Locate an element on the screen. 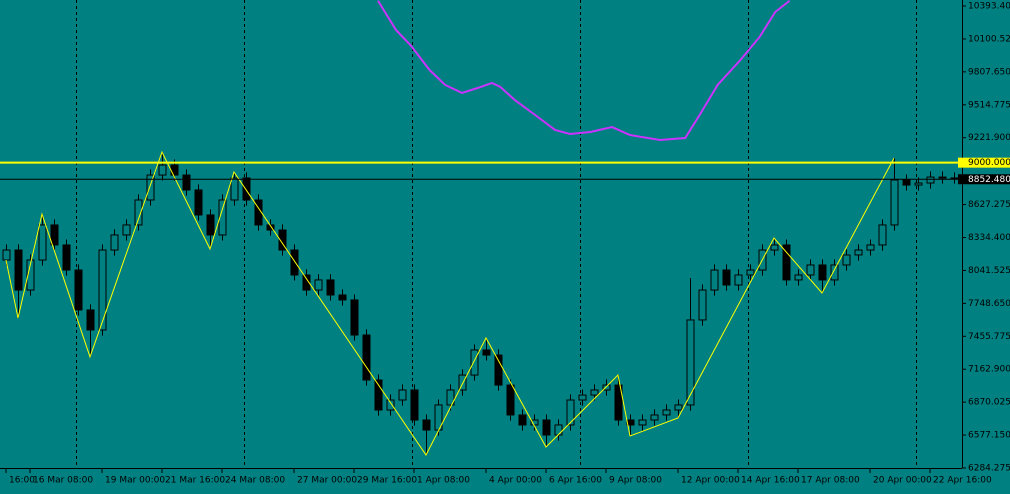  y-tick-label: 6870.025 is located at coordinates (989, 403).